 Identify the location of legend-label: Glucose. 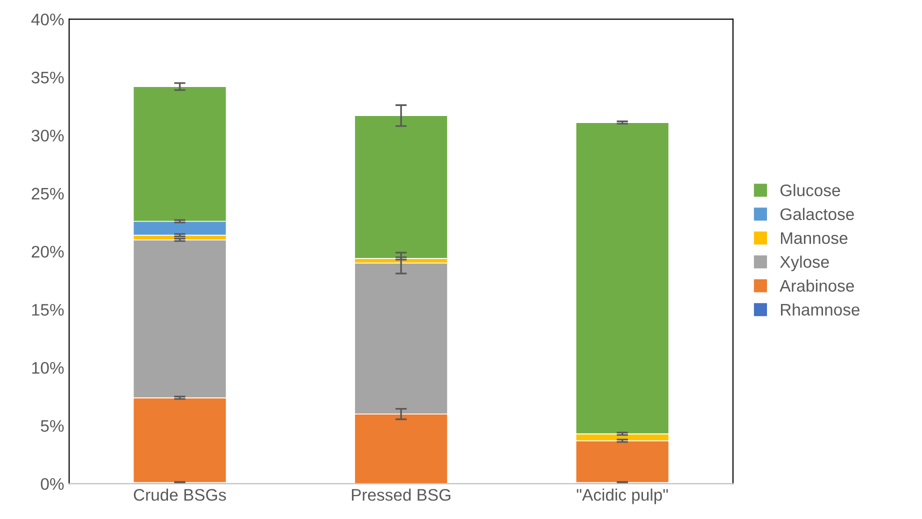
(810, 190).